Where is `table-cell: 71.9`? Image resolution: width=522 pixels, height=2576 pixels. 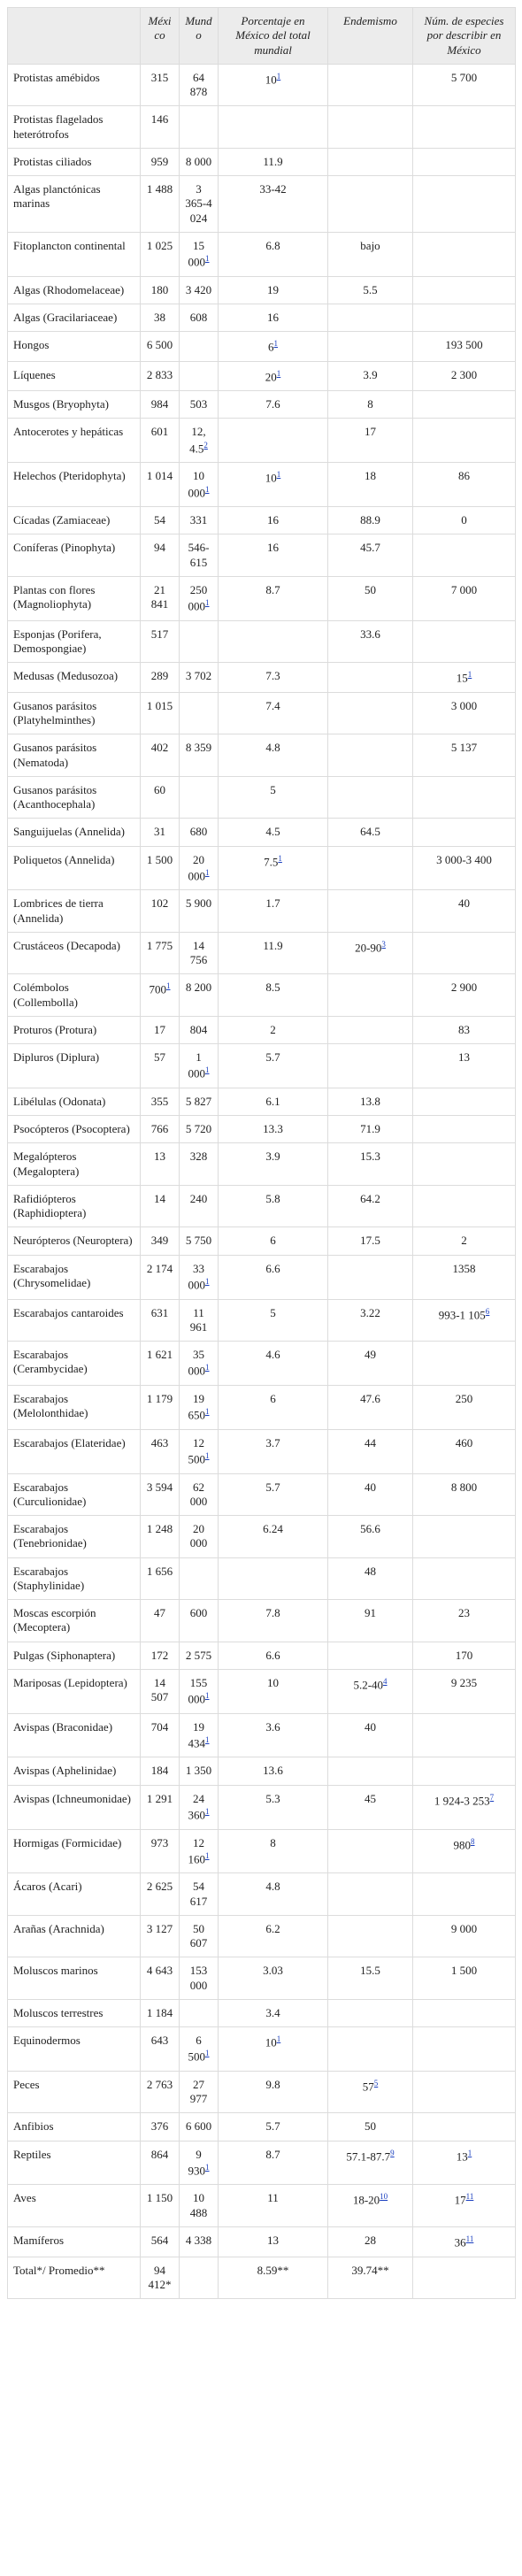 table-cell: 71.9 is located at coordinates (370, 1129).